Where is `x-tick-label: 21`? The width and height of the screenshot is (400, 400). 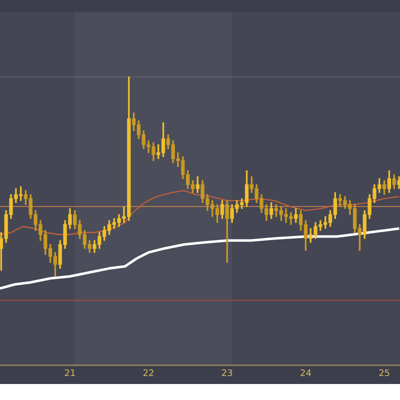 x-tick-label: 21 is located at coordinates (70, 373).